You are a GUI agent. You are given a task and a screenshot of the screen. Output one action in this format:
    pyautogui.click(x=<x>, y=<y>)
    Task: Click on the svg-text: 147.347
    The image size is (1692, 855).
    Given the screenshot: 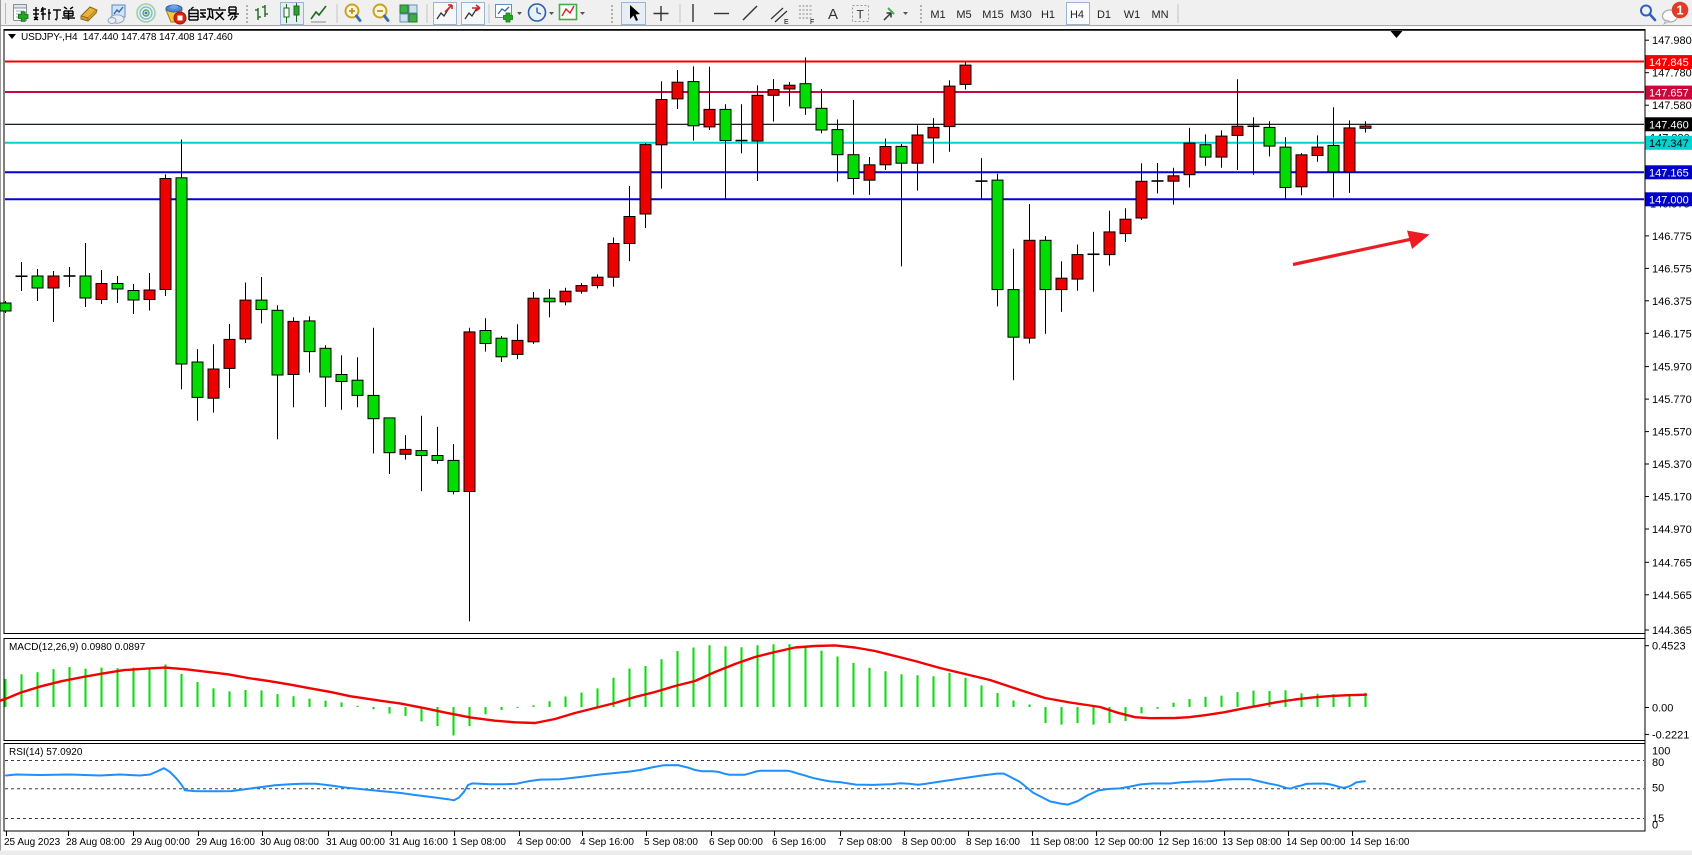 What is the action you would take?
    pyautogui.click(x=1669, y=144)
    